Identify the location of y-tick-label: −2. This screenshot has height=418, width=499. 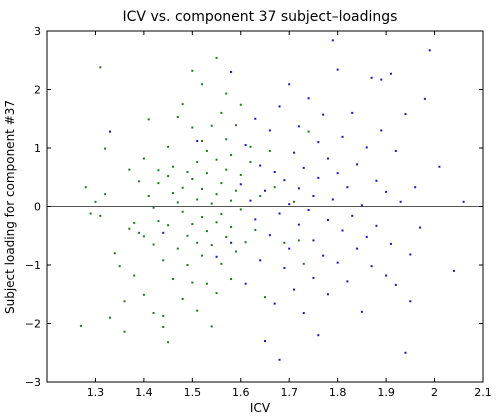
(33, 324).